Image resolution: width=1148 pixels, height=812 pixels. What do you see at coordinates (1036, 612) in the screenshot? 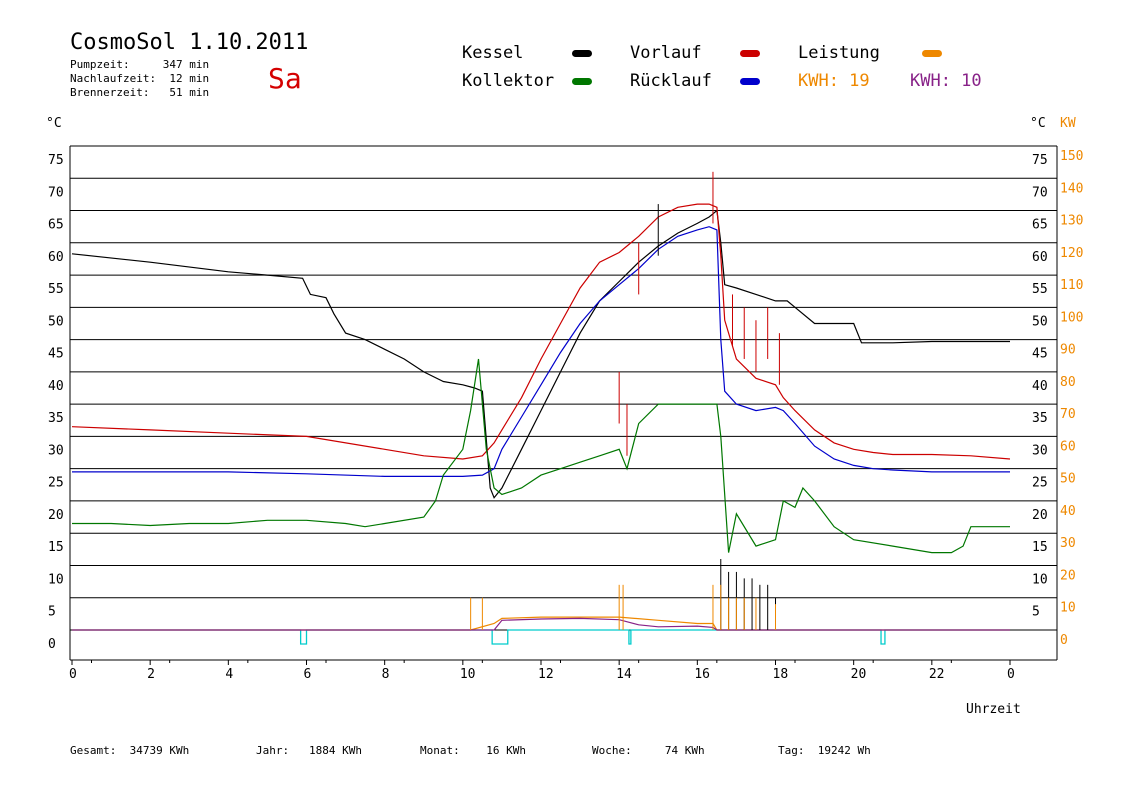
I see `y-tick-label-right: 5` at bounding box center [1036, 612].